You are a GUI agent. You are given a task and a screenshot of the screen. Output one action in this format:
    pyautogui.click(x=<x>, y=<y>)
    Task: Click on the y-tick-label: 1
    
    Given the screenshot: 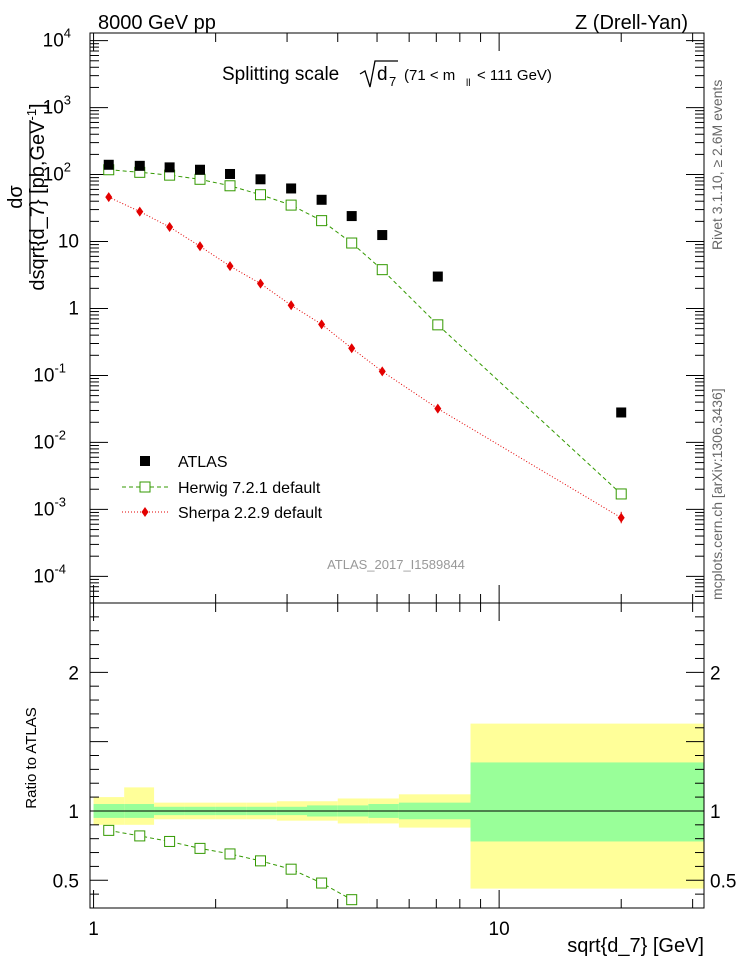 What is the action you would take?
    pyautogui.click(x=73, y=308)
    